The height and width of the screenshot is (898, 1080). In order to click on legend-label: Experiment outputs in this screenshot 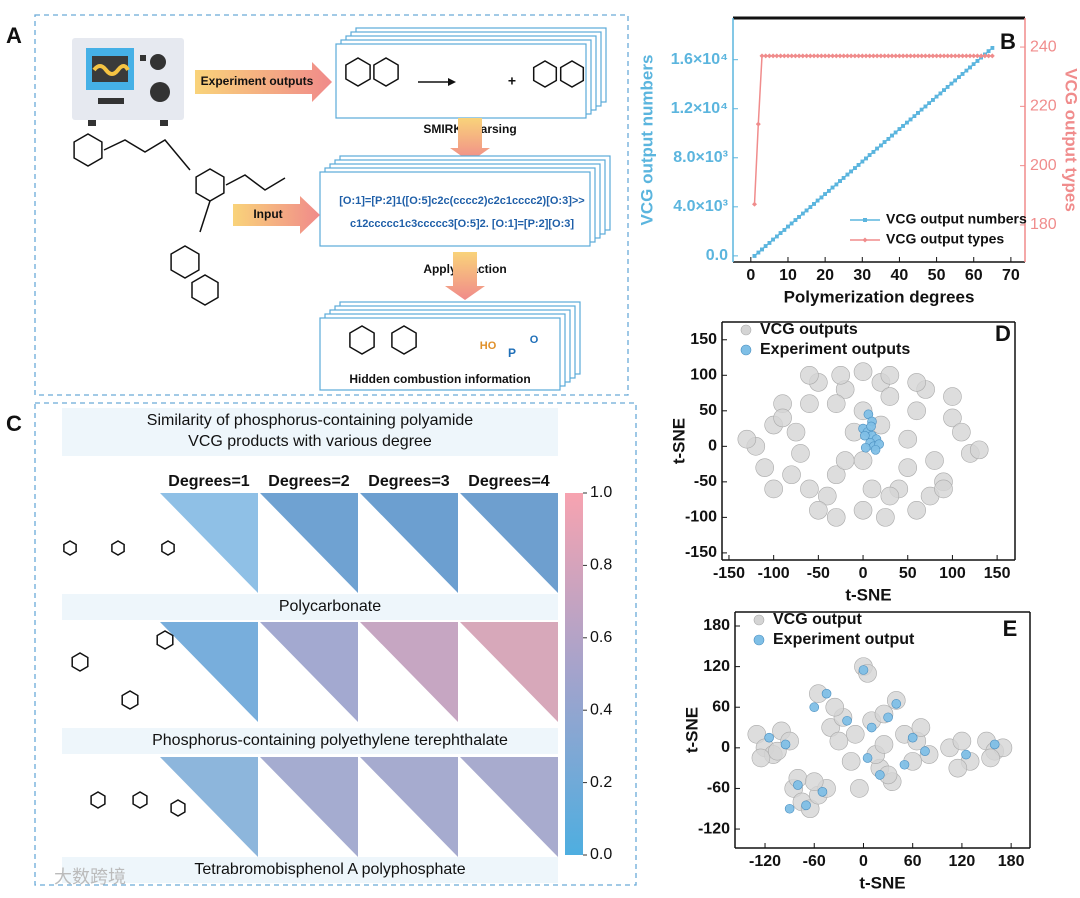, I will do `click(835, 349)`.